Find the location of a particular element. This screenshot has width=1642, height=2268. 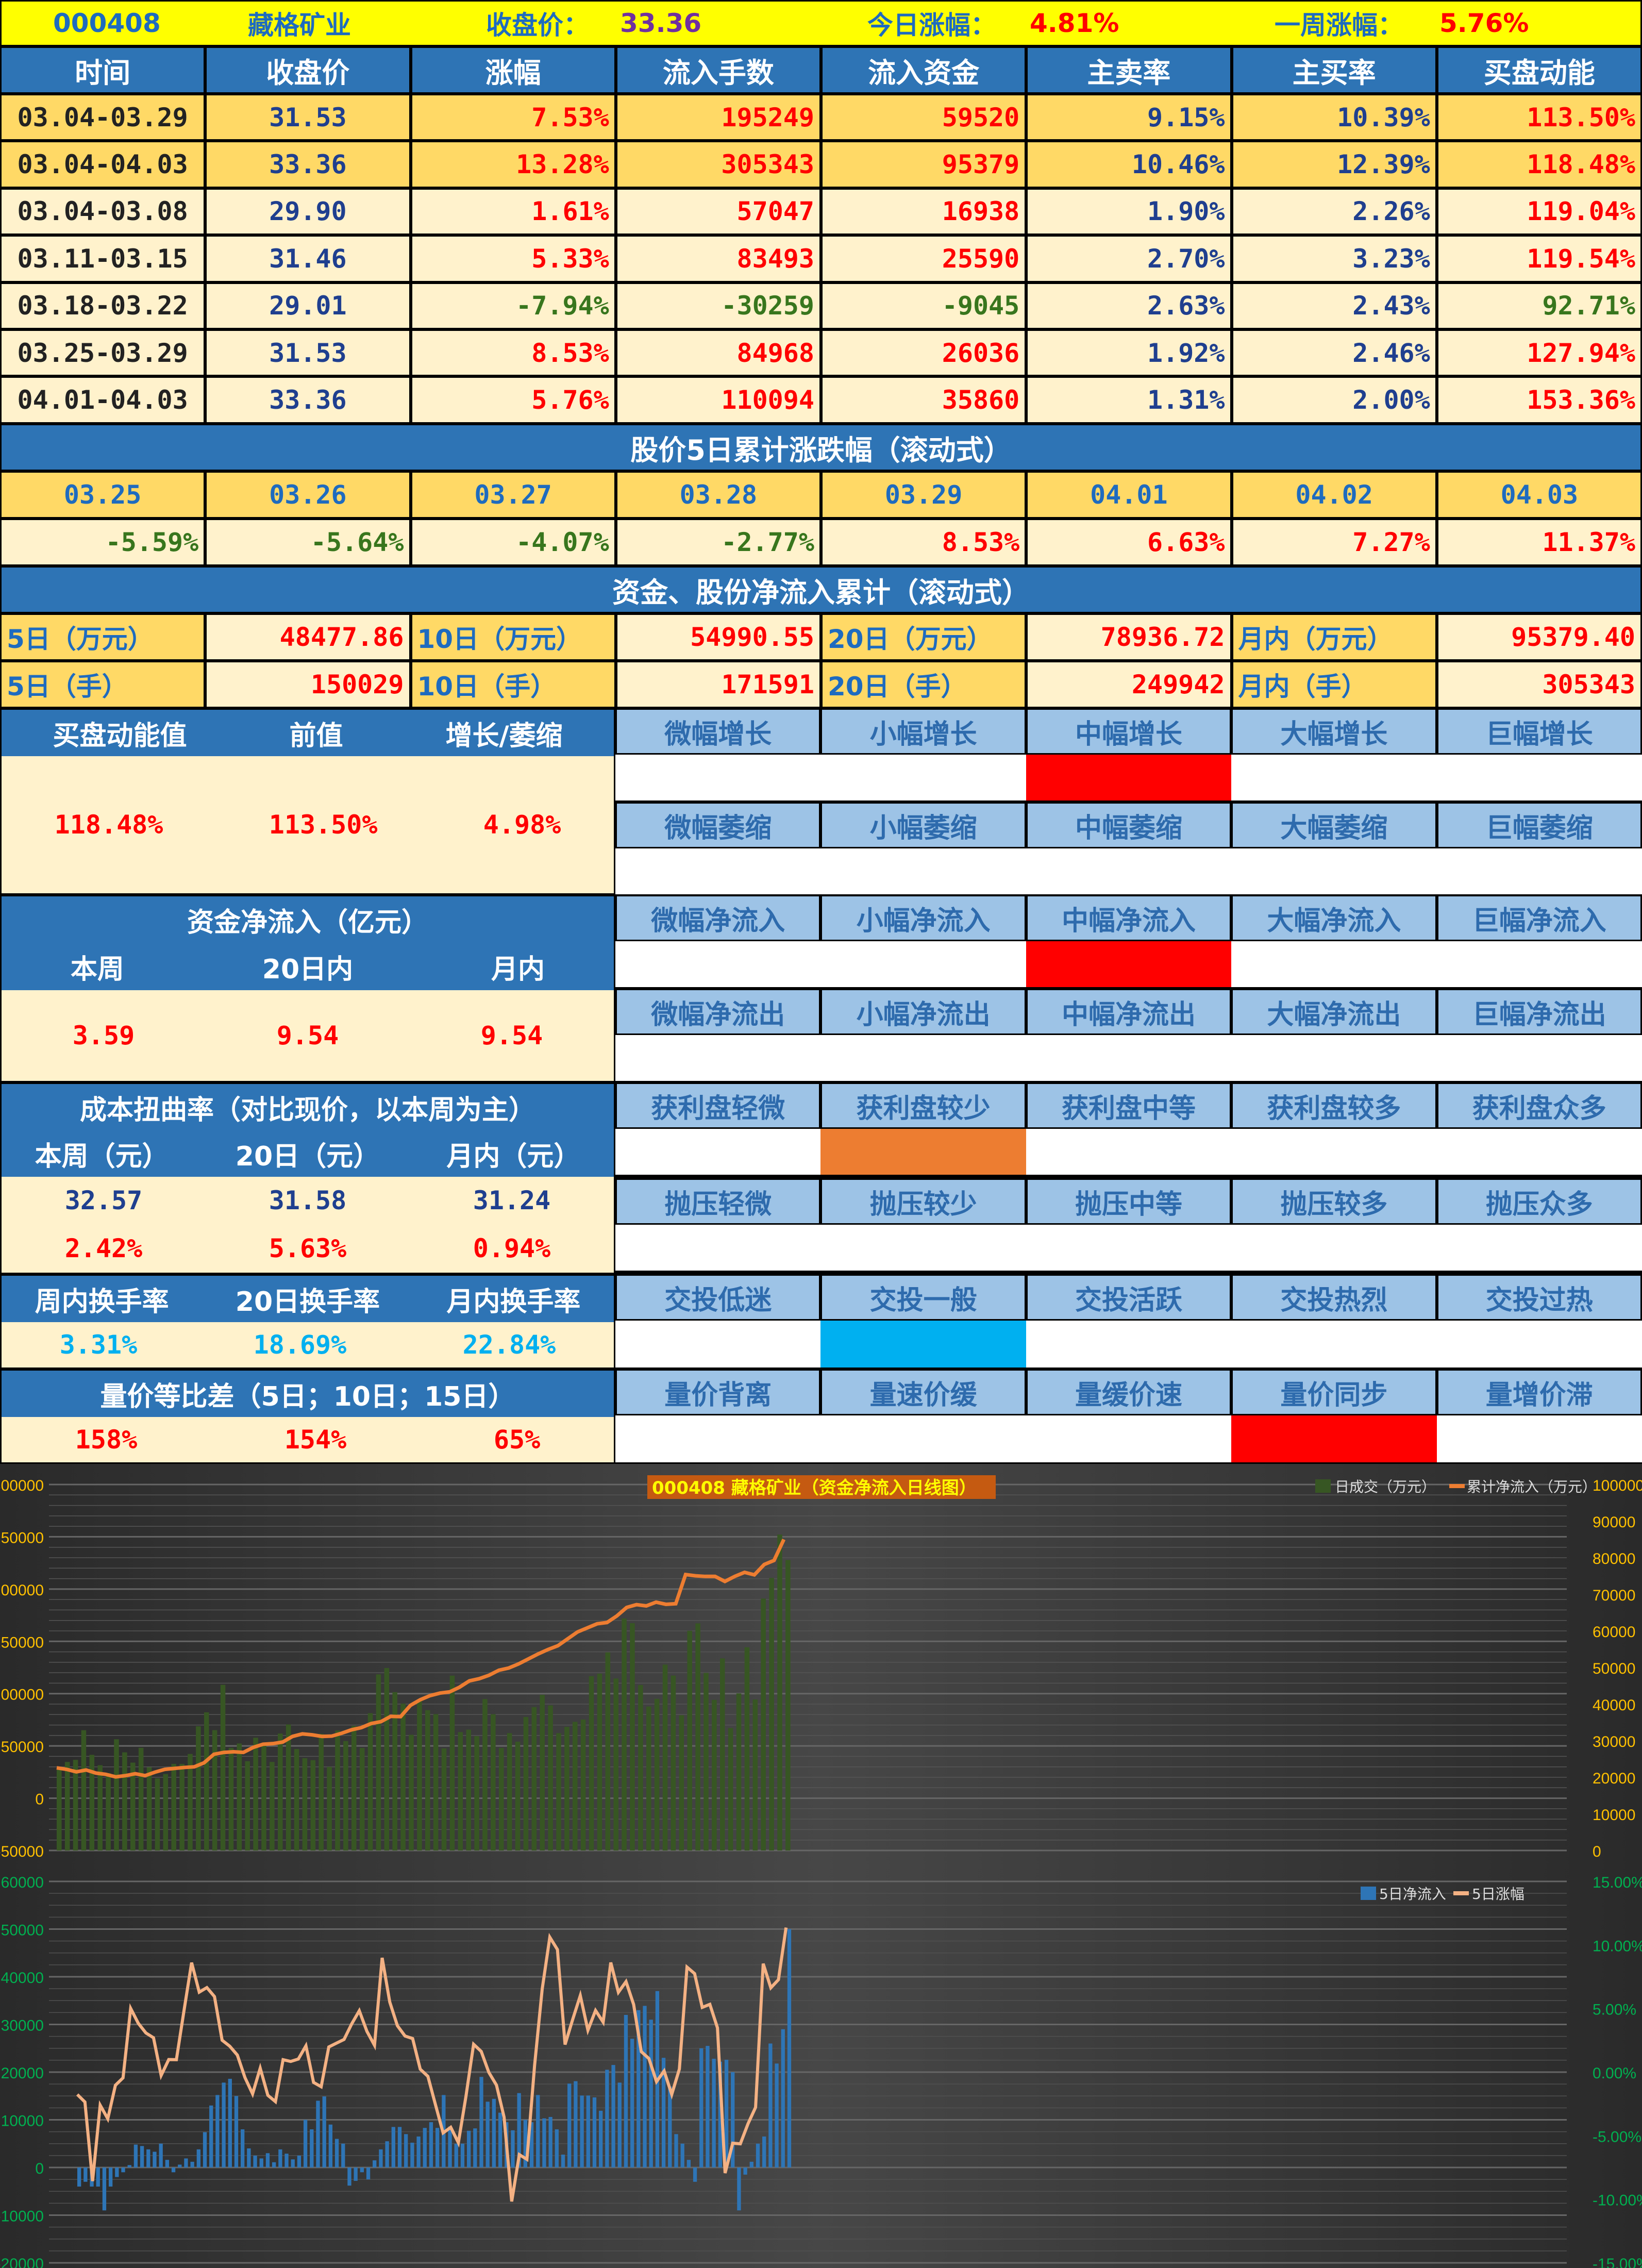

cell-inflow-lots: 83493 is located at coordinates (718, 258).